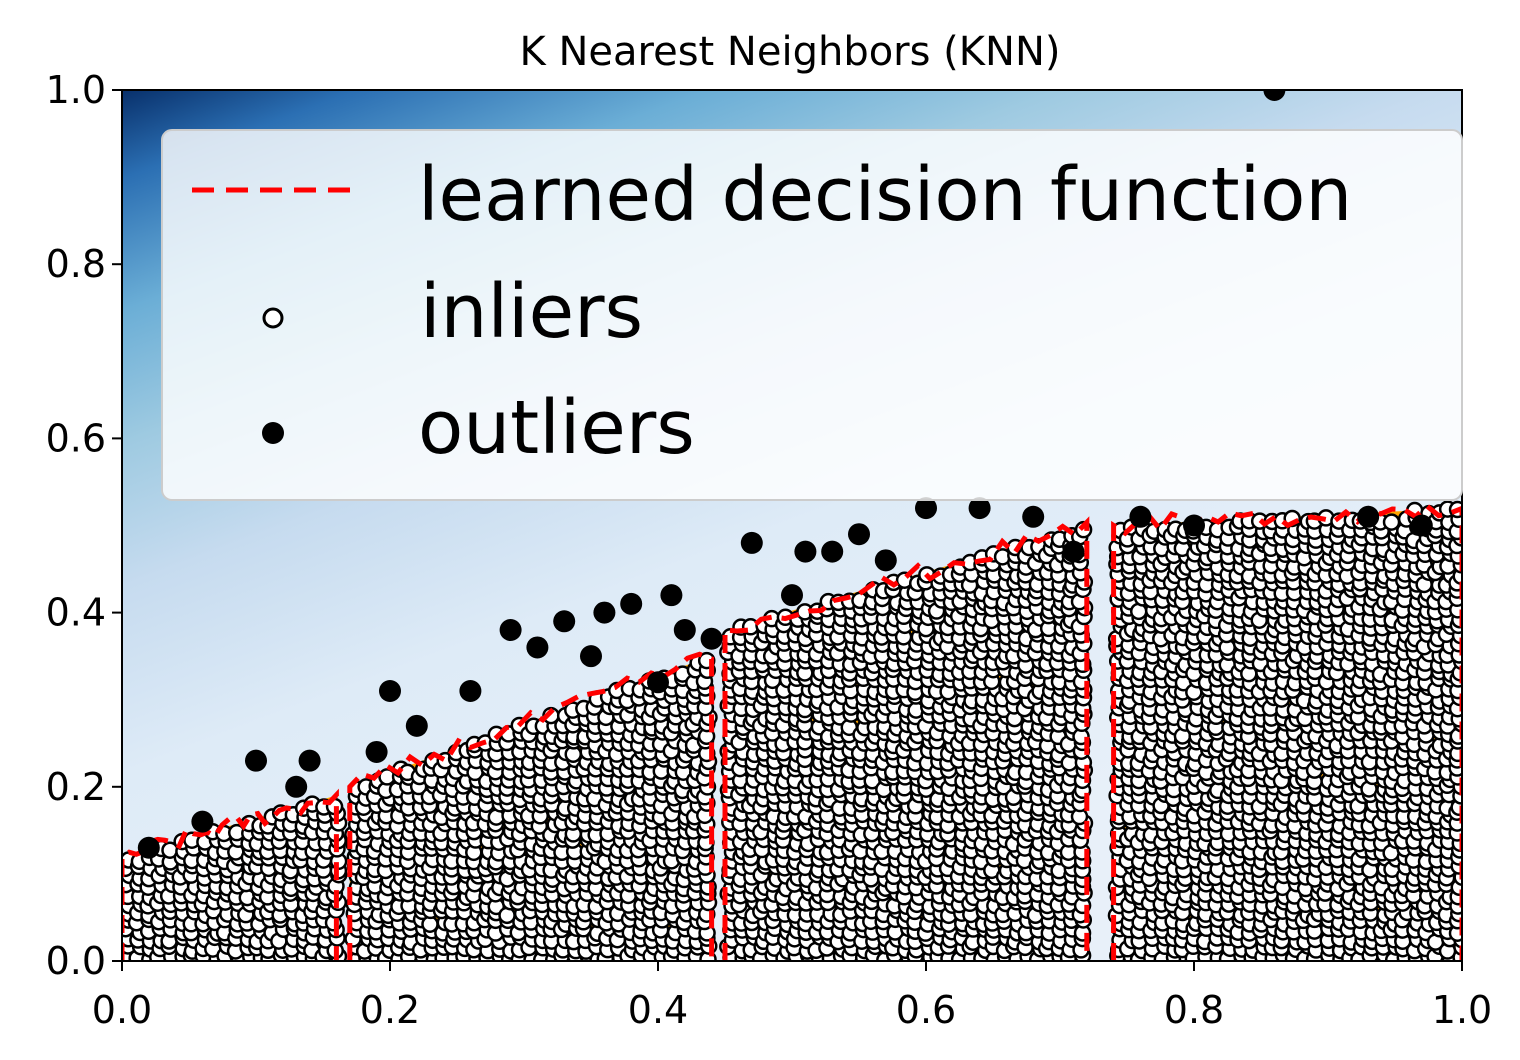 This screenshot has height=1060, width=1520. I want to click on y-tick-label: 0.2, so click(76, 787).